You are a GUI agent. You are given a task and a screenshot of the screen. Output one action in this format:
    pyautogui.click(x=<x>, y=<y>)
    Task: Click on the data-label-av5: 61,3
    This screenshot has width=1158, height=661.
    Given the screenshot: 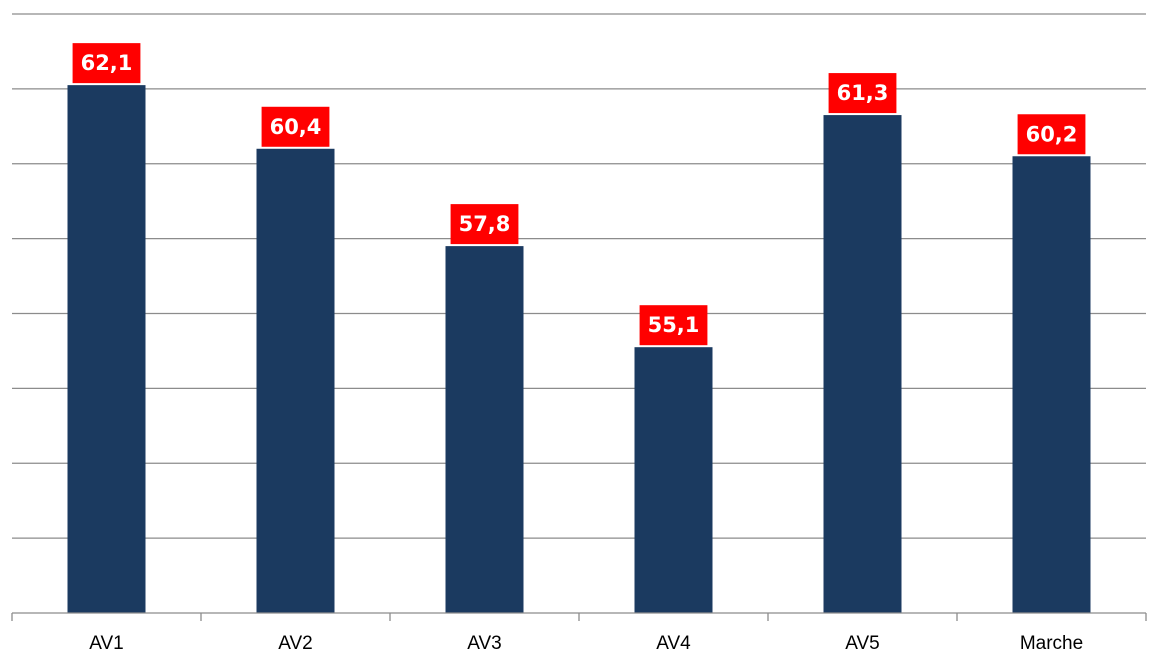 What is the action you would take?
    pyautogui.click(x=862, y=93)
    